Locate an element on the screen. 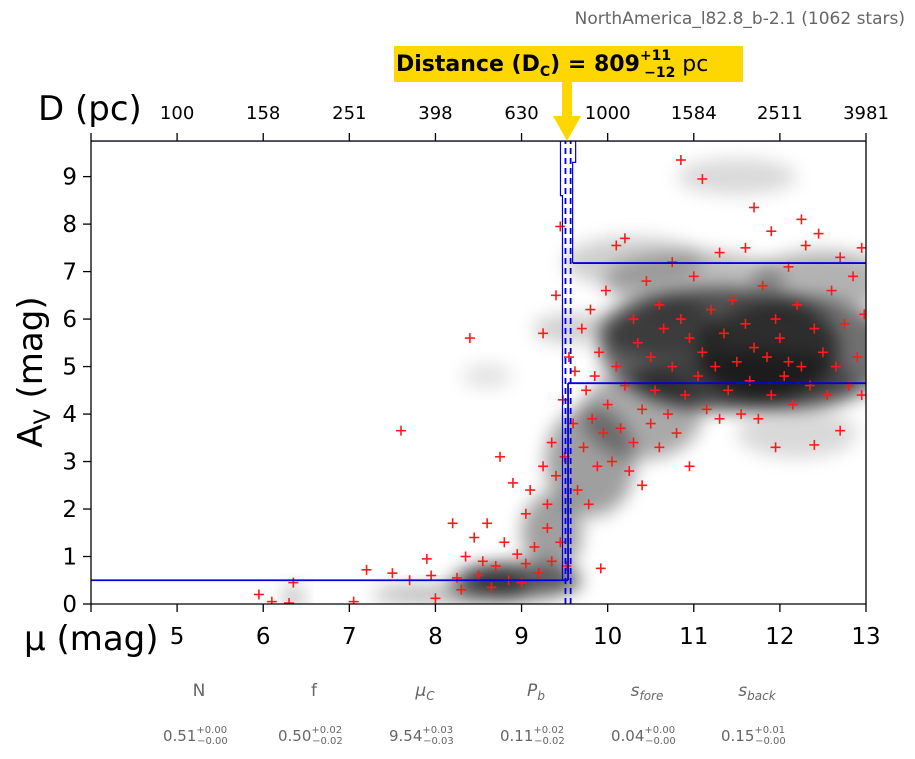  top-tick-label: 1000 is located at coordinates (608, 113).